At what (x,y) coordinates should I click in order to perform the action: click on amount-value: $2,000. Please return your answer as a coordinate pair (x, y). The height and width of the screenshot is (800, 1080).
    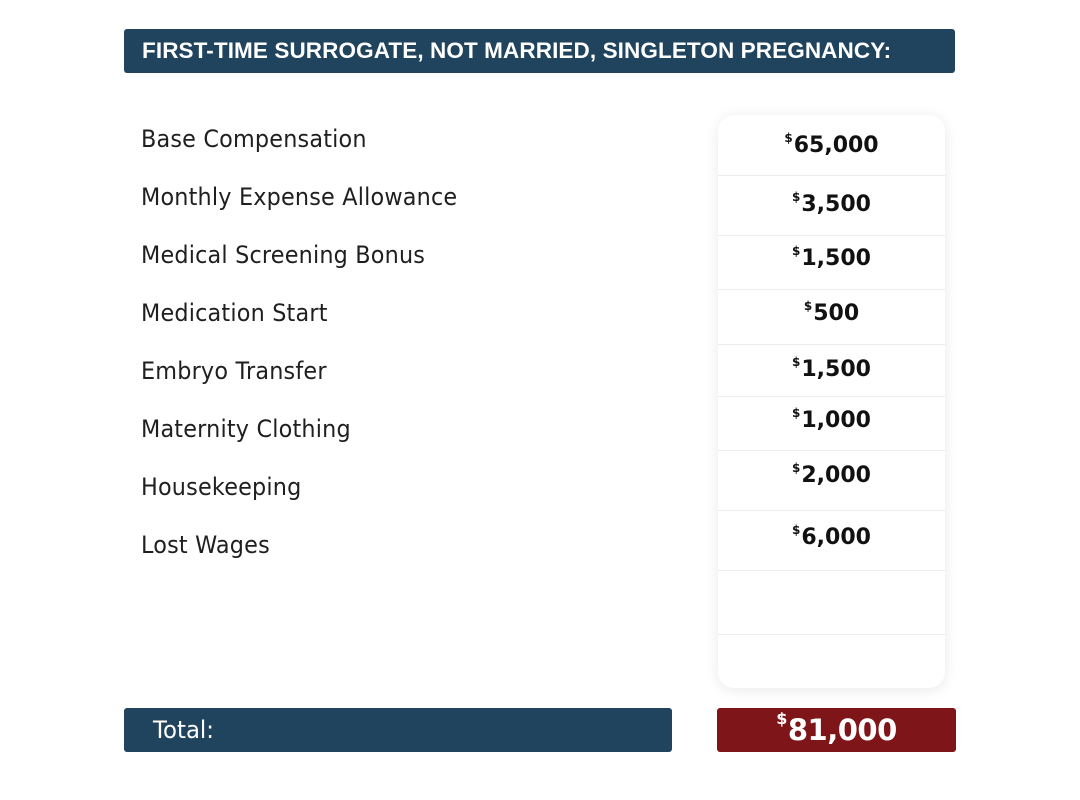
    Looking at the image, I should click on (831, 474).